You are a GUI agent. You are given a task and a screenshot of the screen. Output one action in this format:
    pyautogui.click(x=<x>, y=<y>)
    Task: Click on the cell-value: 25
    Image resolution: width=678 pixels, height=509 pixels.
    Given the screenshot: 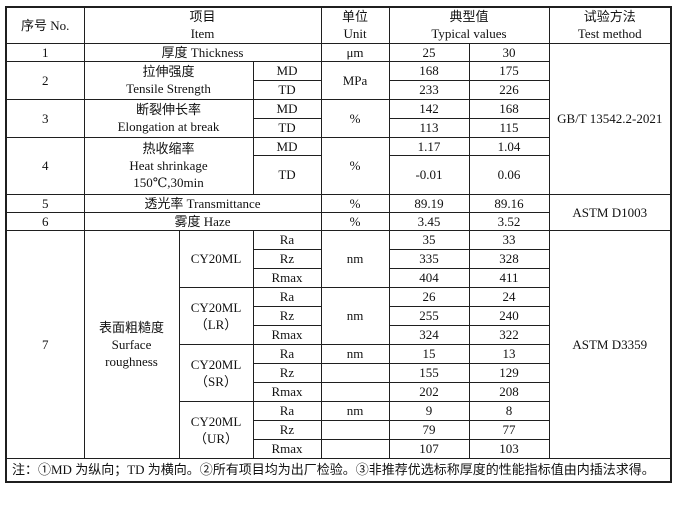 What is the action you would take?
    pyautogui.click(x=429, y=52)
    